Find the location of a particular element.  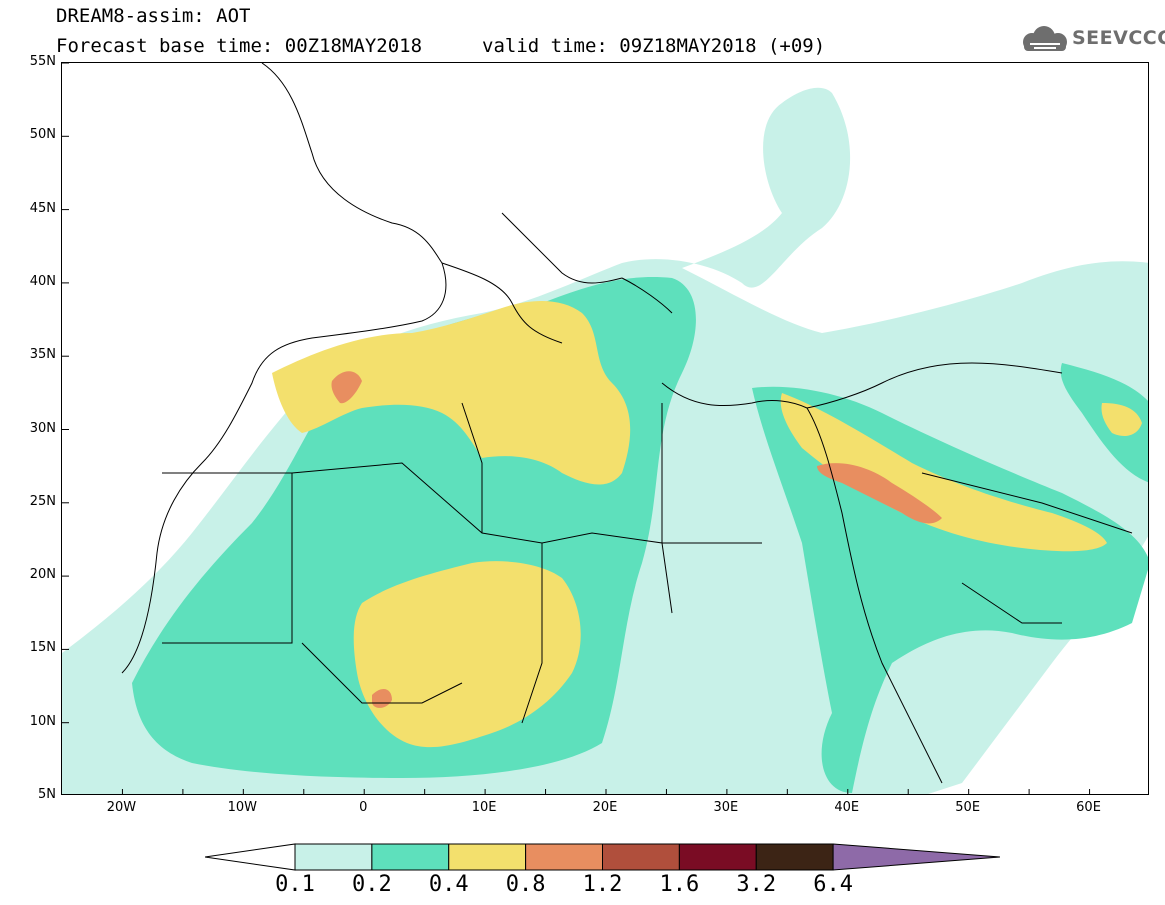

chart-title: DREAM8-assim: AOT is located at coordinates (153, 16).